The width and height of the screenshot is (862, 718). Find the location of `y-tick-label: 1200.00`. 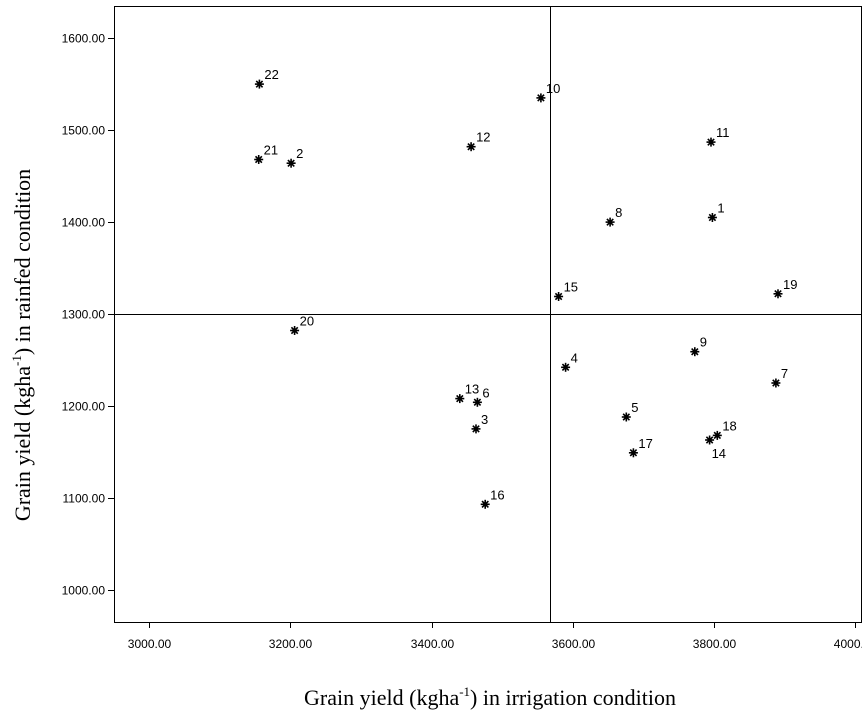

y-tick-label: 1200.00 is located at coordinates (84, 407).